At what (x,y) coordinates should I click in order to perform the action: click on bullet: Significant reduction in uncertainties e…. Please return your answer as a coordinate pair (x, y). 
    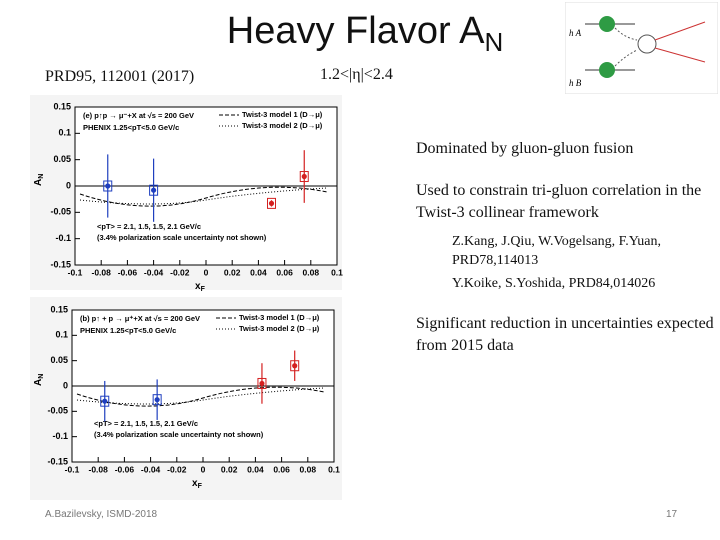
    Looking at the image, I should click on (565, 334).